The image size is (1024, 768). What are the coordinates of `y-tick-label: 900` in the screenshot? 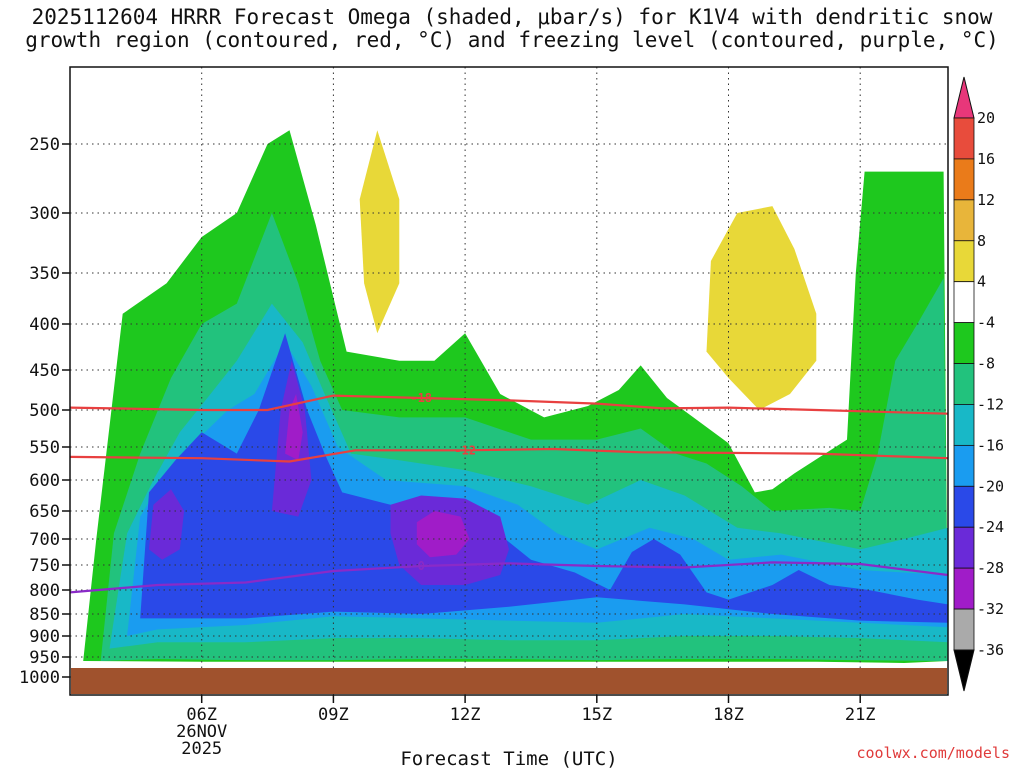 It's located at (44, 637).